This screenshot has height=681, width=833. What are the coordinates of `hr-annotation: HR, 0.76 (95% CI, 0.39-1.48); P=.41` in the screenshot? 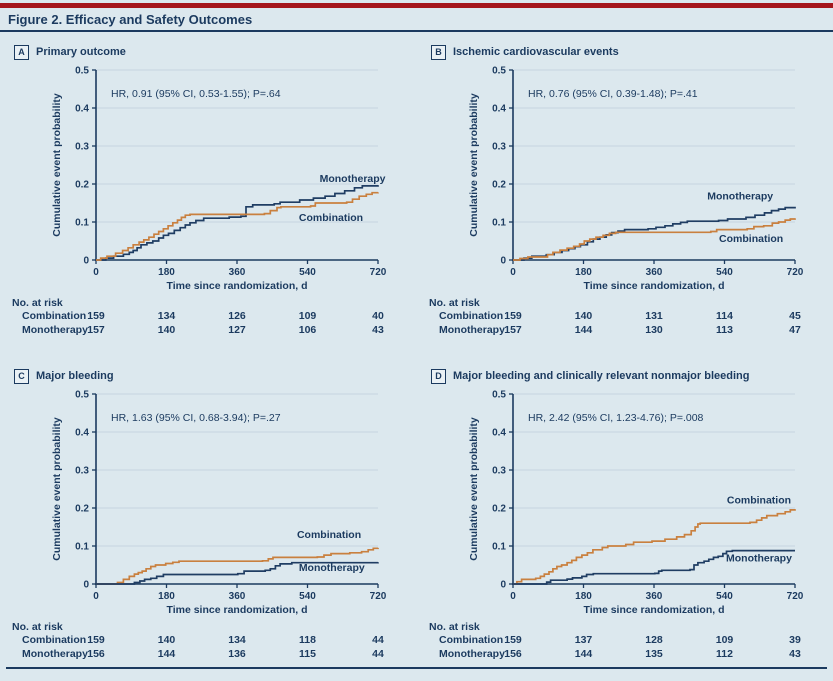 It's located at (613, 94).